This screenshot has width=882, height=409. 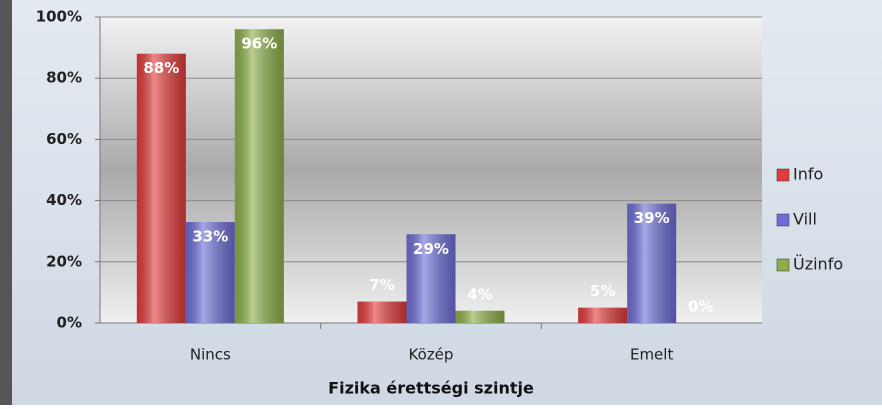 What do you see at coordinates (64, 200) in the screenshot?
I see `y-tick-label: 40%` at bounding box center [64, 200].